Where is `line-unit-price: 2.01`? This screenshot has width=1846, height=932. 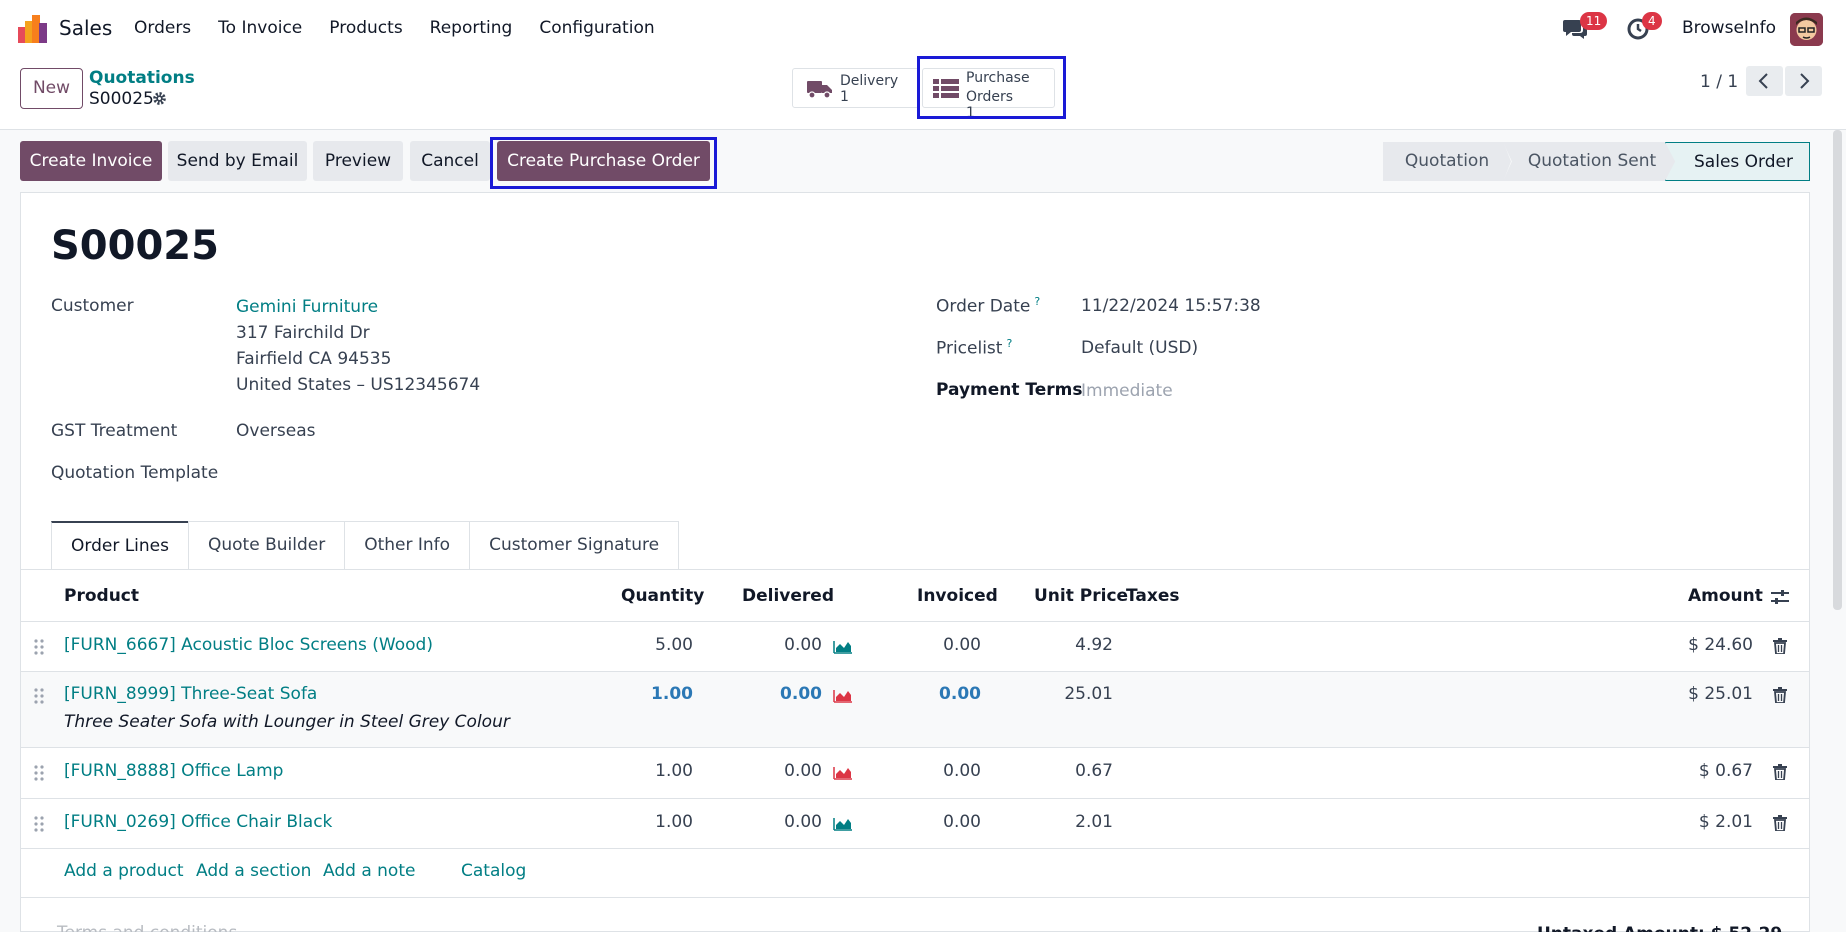 line-unit-price: 2.01 is located at coordinates (1094, 822).